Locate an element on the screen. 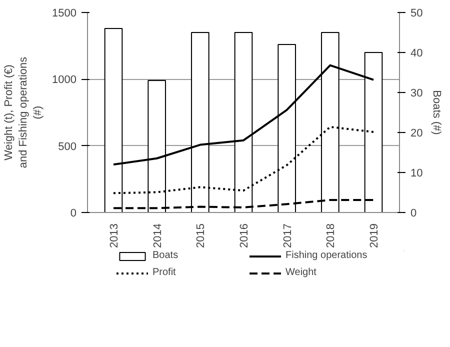  y2-tick-label: 30 is located at coordinates (416, 94).